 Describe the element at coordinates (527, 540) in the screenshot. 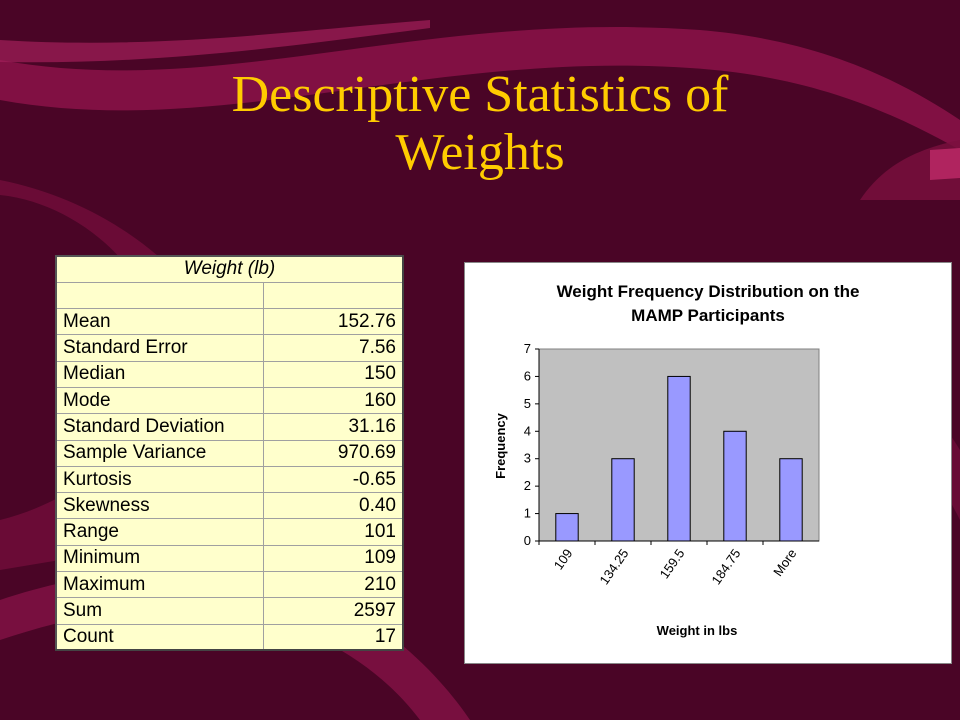

I see `y-tick-label: 0` at that location.